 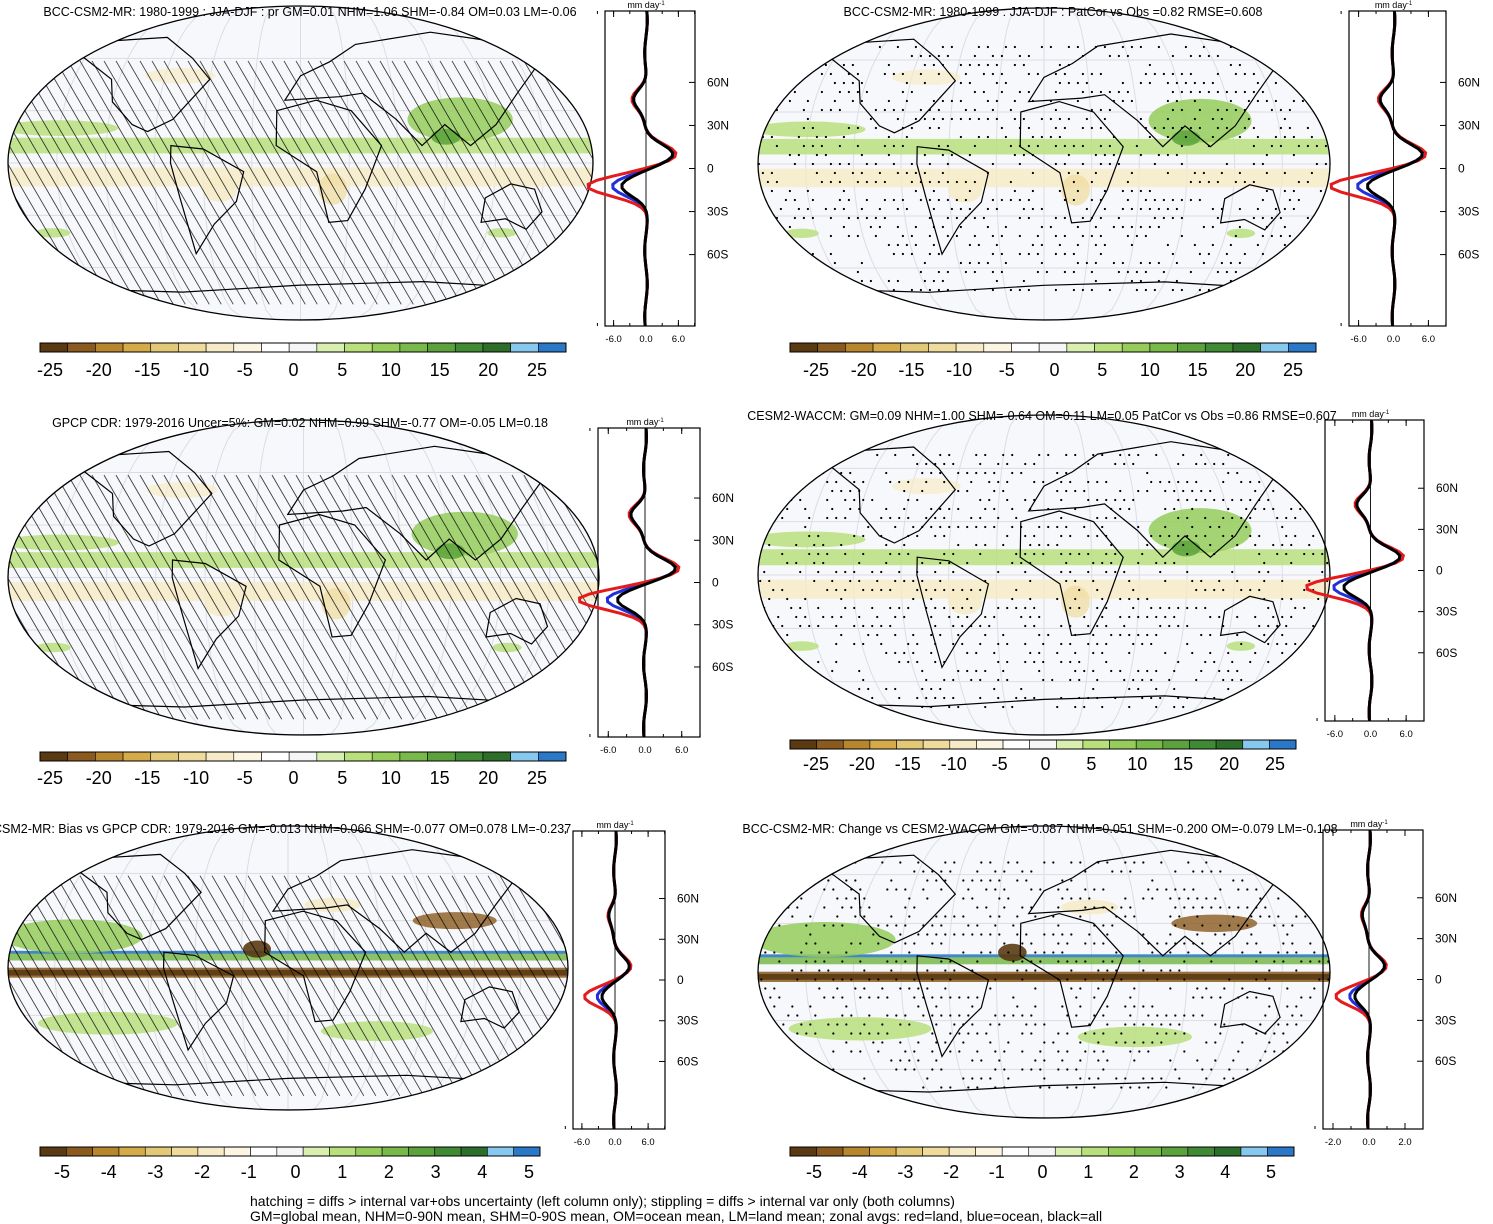 What do you see at coordinates (391, 778) in the screenshot?
I see `colorbar-label: 10` at bounding box center [391, 778].